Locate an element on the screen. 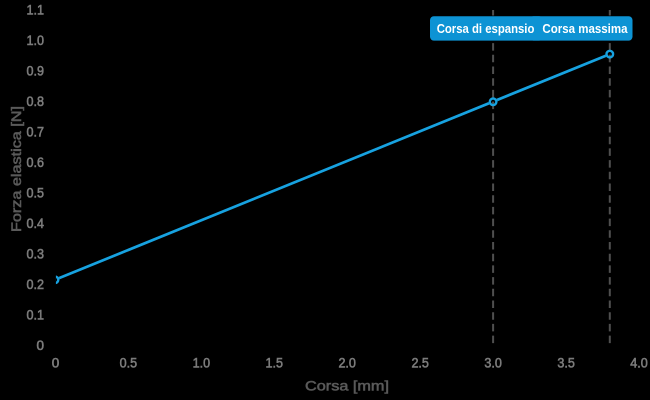 The height and width of the screenshot is (400, 650). svg-text: 0.8 is located at coordinates (36, 101).